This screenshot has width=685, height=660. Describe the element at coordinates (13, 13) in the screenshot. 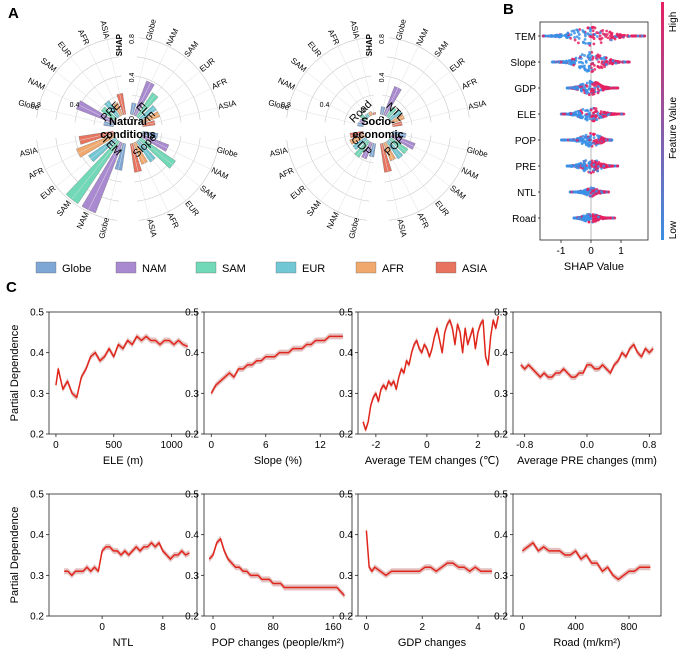

I see `panel-label-a: A` at that location.